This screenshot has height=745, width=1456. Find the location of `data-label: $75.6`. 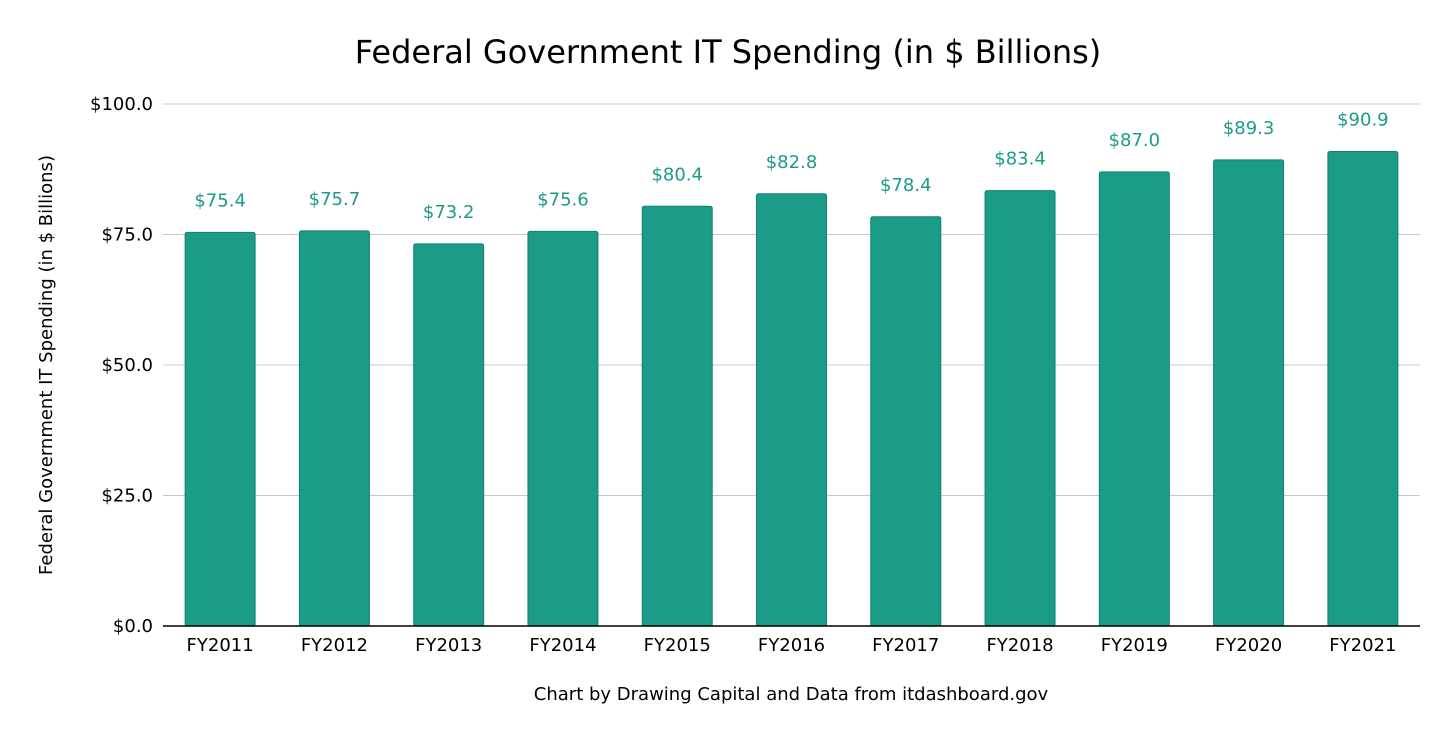

data-label: $75.6 is located at coordinates (563, 199).